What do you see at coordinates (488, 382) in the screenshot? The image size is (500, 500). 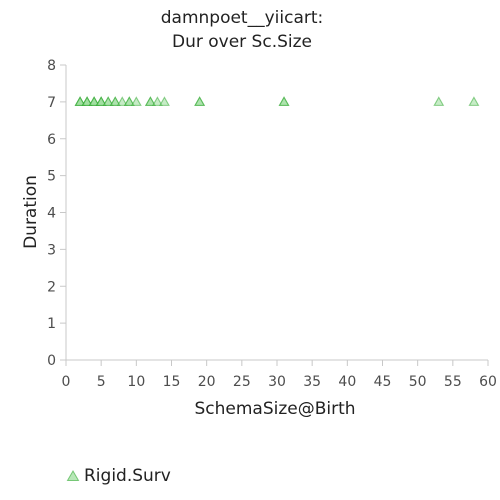 I see `x-tick-label: 60` at bounding box center [488, 382].